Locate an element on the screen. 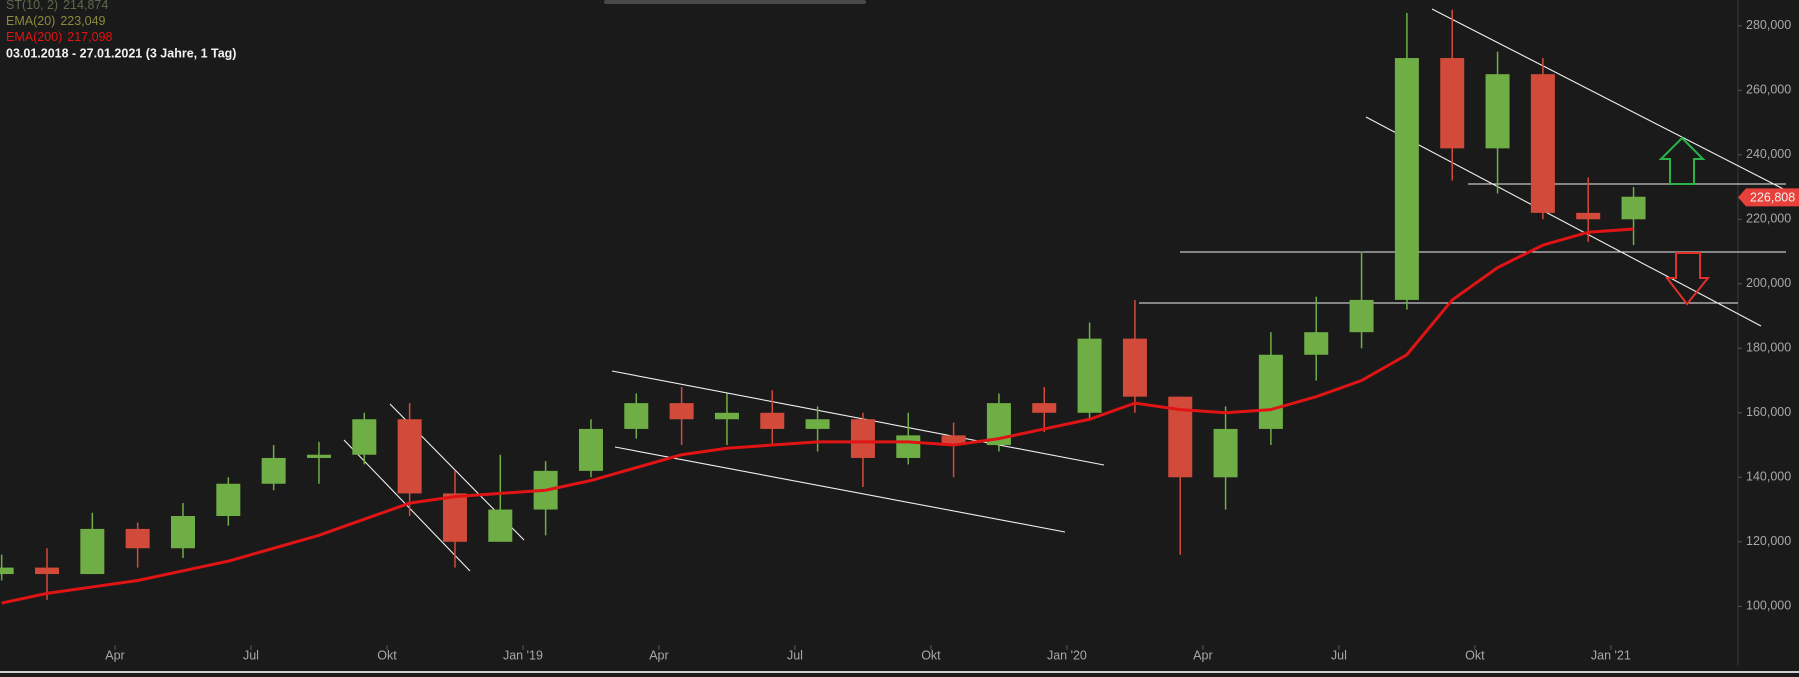 The width and height of the screenshot is (1799, 677). legend-name: EMA(20) is located at coordinates (30, 21).